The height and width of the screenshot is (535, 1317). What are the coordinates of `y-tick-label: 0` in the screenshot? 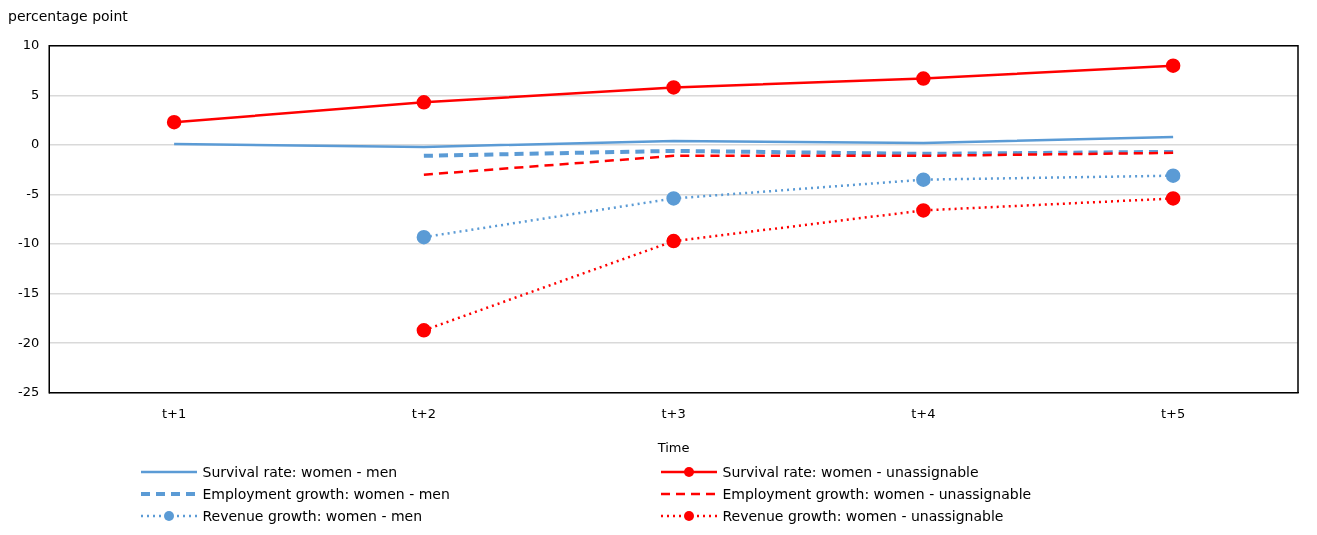 It's located at (35, 144).